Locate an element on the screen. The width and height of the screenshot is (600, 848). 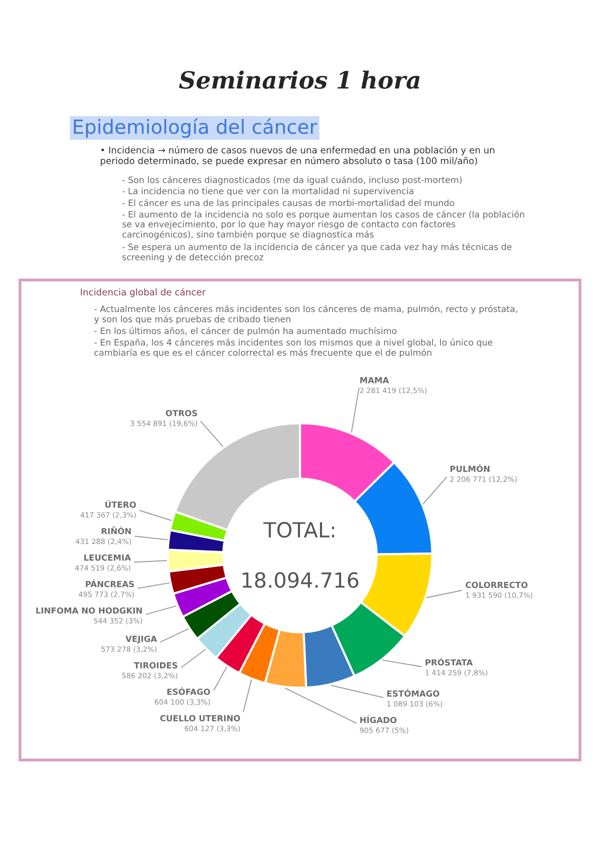
chart-subtitle: Epidemiología del cáncer is located at coordinates (196, 128).